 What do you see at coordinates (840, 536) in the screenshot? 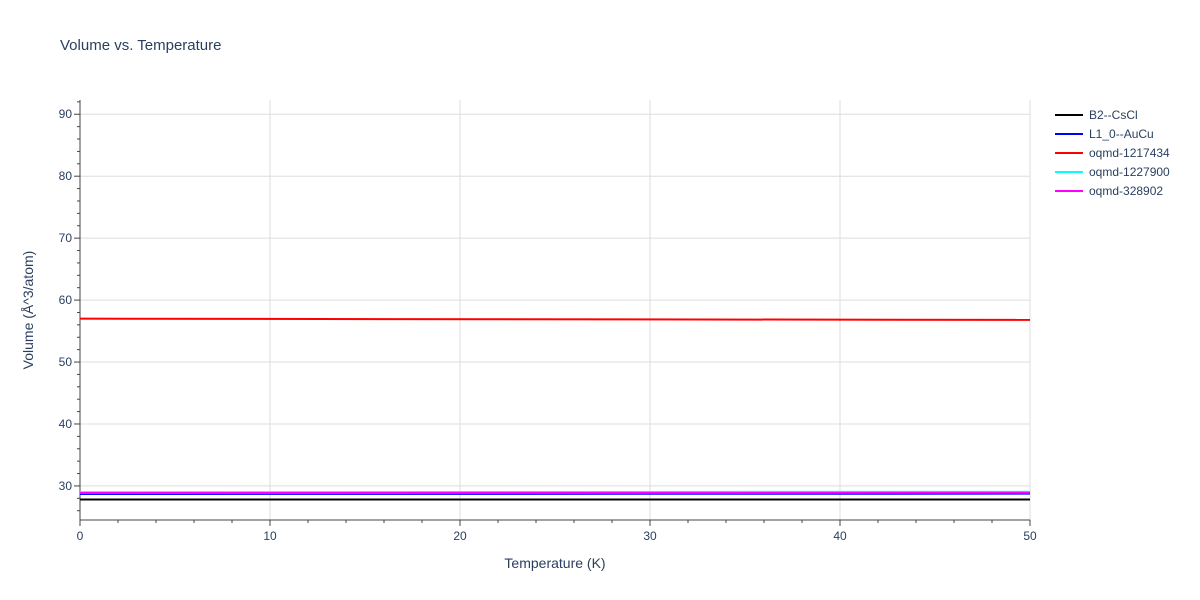
I see `x-tick-label: 40` at bounding box center [840, 536].